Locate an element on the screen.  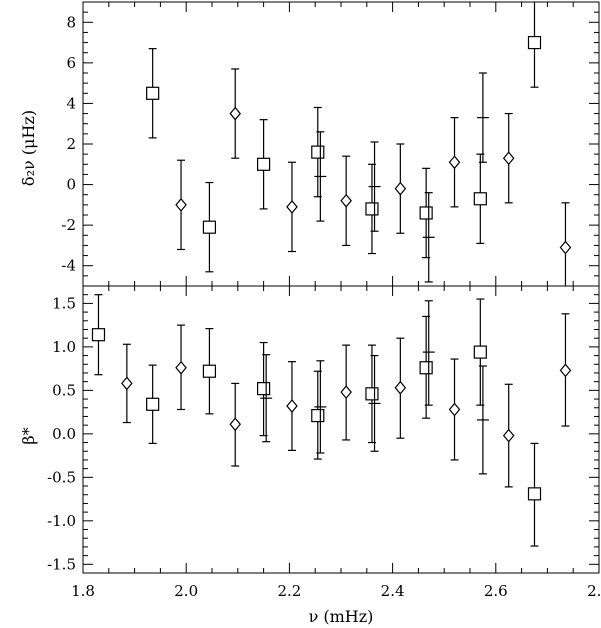
bottom-y-tick-label: 1.0 is located at coordinates (64, 347).